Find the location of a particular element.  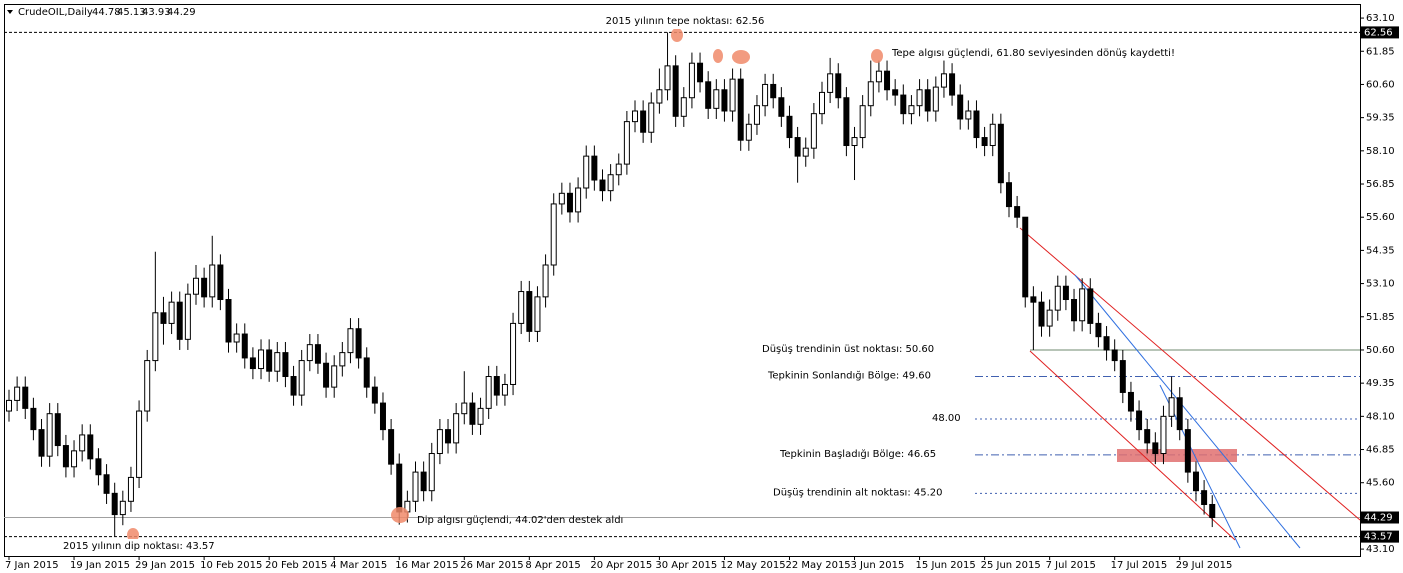

x-tick-label: 12 May 2015 is located at coordinates (752, 565).